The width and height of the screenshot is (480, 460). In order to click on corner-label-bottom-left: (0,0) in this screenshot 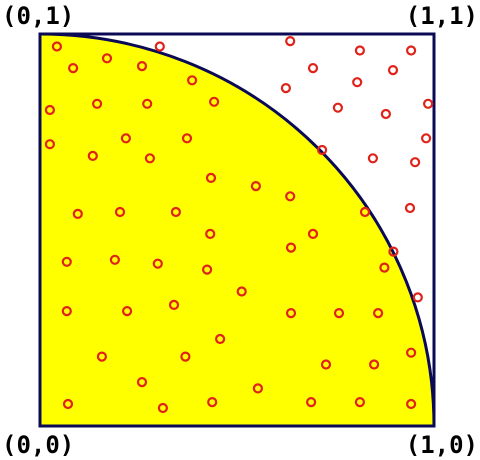, I will do `click(38, 445)`.